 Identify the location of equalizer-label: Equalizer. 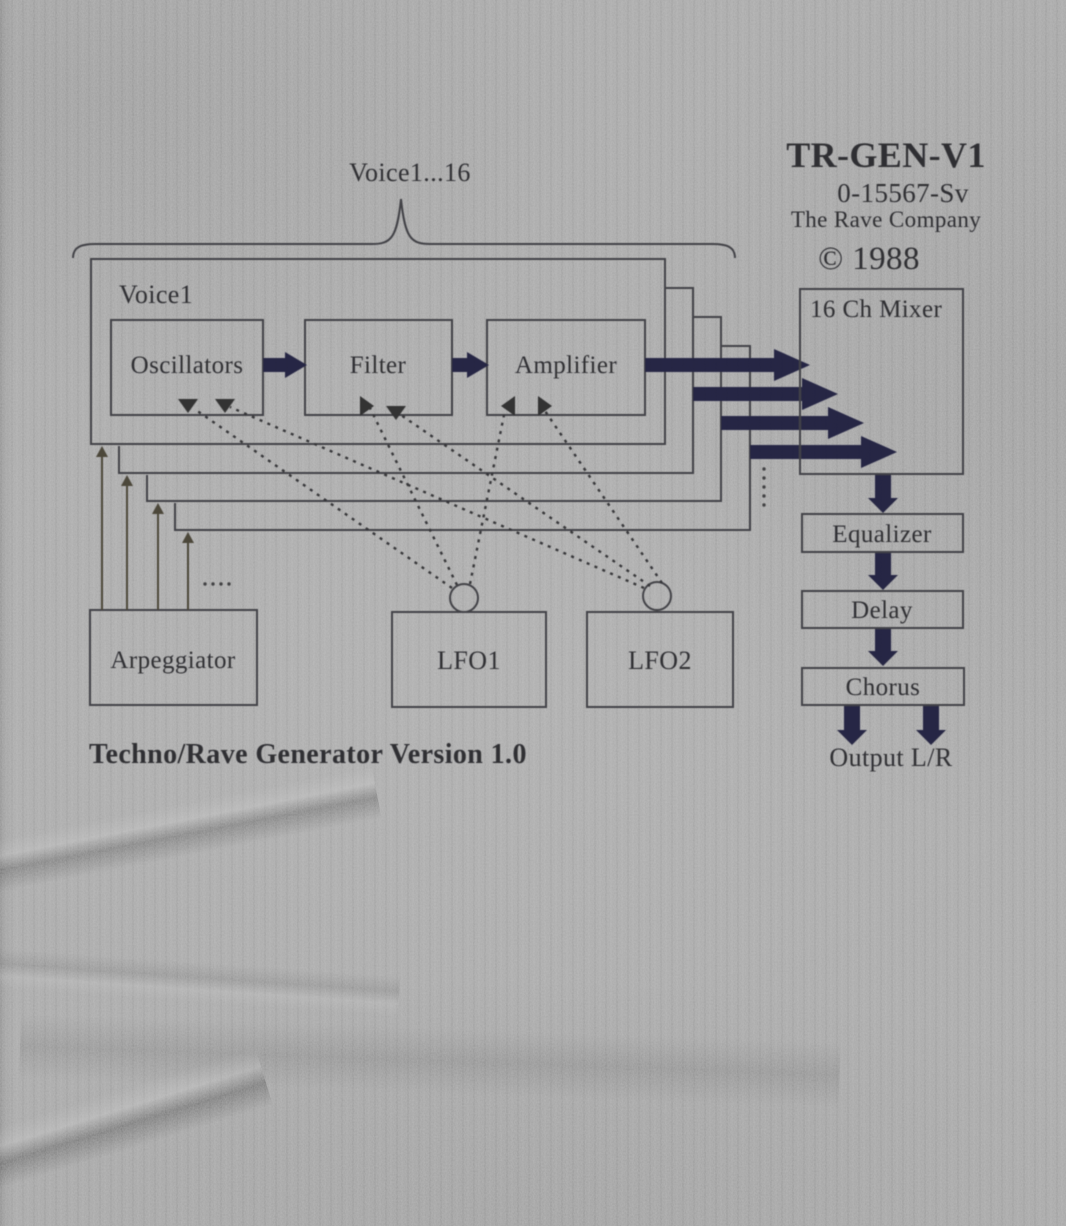
(882, 534).